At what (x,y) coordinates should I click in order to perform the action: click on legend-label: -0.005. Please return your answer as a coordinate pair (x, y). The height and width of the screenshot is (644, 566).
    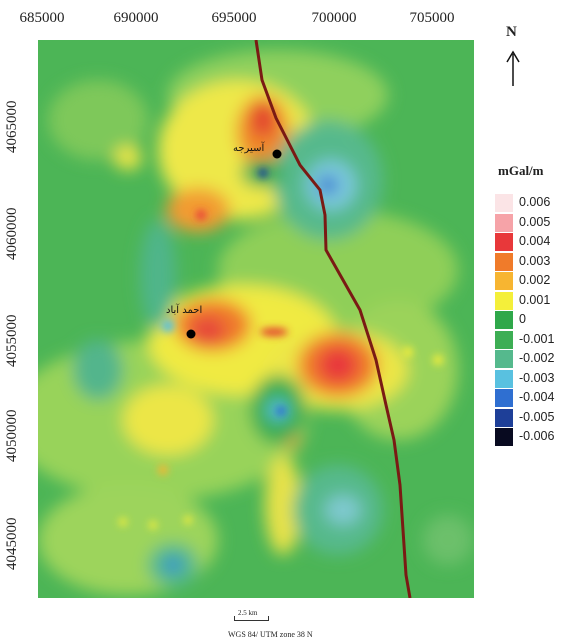
    Looking at the image, I should click on (537, 416).